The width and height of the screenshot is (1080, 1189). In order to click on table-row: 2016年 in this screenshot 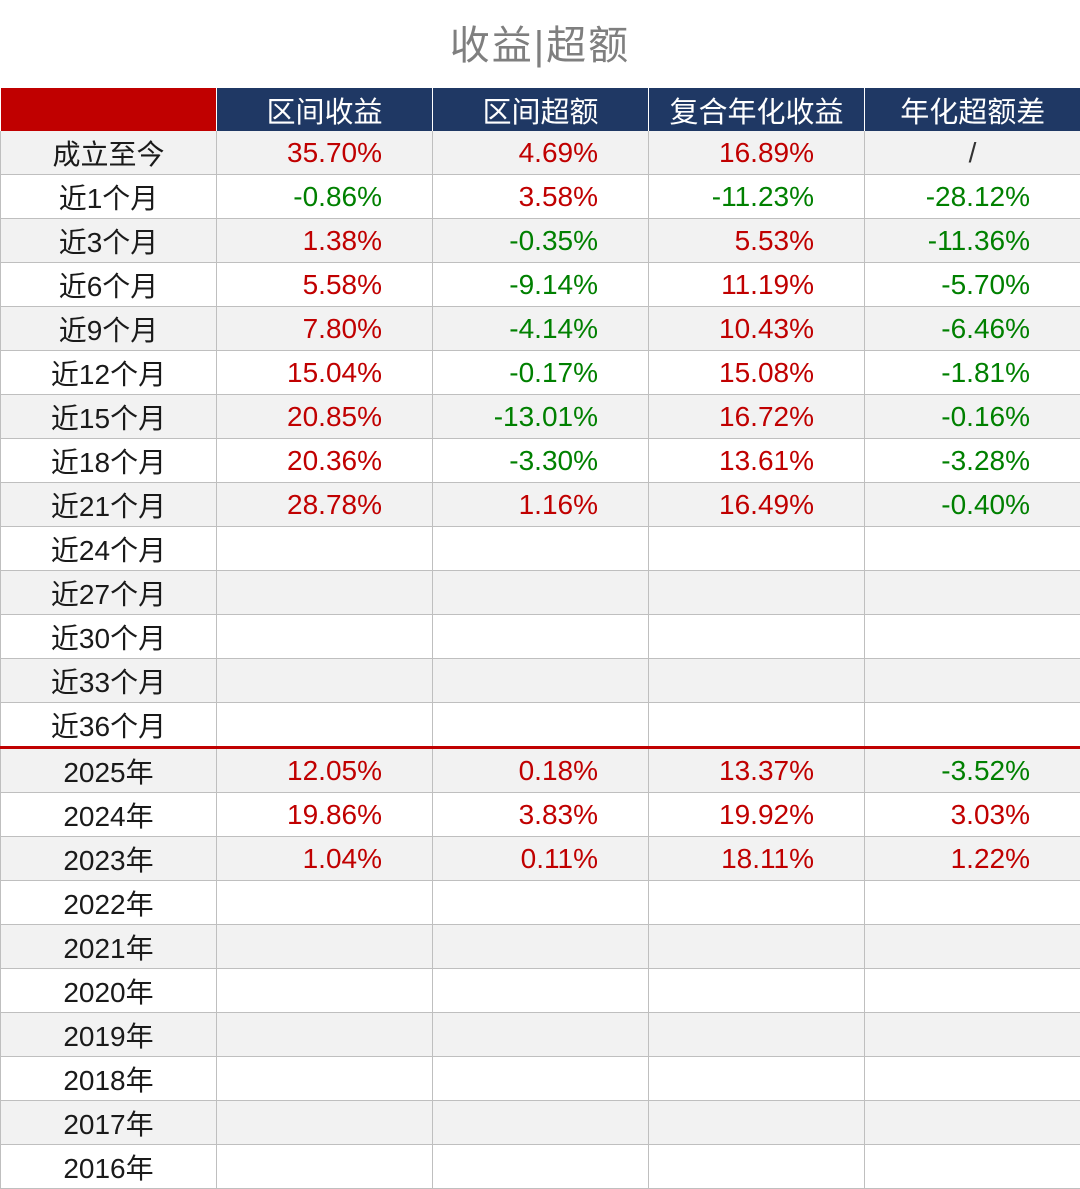, I will do `click(540, 1167)`.